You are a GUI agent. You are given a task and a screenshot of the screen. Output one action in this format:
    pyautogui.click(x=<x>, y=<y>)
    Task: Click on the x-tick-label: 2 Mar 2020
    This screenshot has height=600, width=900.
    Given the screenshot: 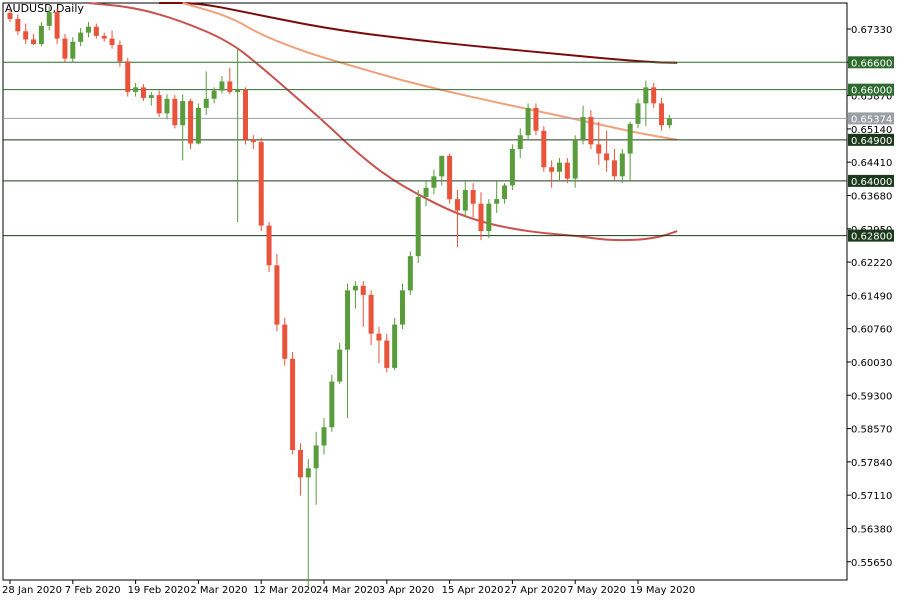 What is the action you would take?
    pyautogui.click(x=218, y=590)
    